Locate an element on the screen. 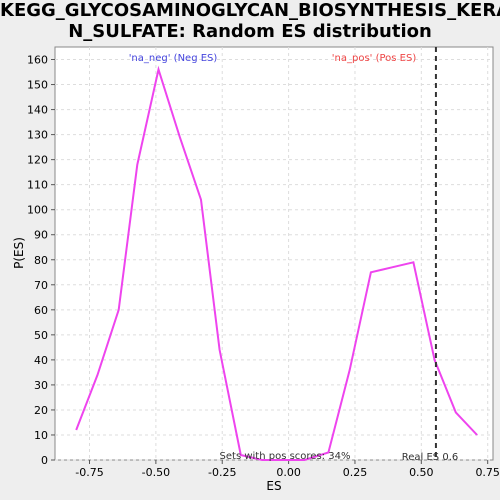 The height and width of the screenshot is (500, 500). y-tick-label: 80 is located at coordinates (41, 260).